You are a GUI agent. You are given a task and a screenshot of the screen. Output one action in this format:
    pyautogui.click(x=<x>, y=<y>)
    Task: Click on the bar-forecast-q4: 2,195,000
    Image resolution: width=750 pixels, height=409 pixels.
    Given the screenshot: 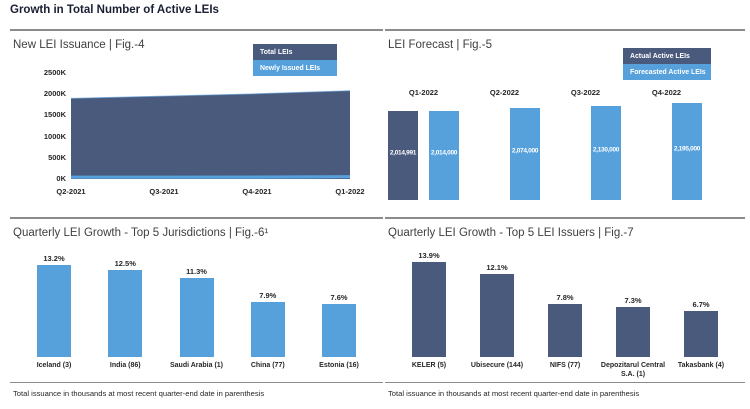 What is the action you would take?
    pyautogui.click(x=687, y=151)
    